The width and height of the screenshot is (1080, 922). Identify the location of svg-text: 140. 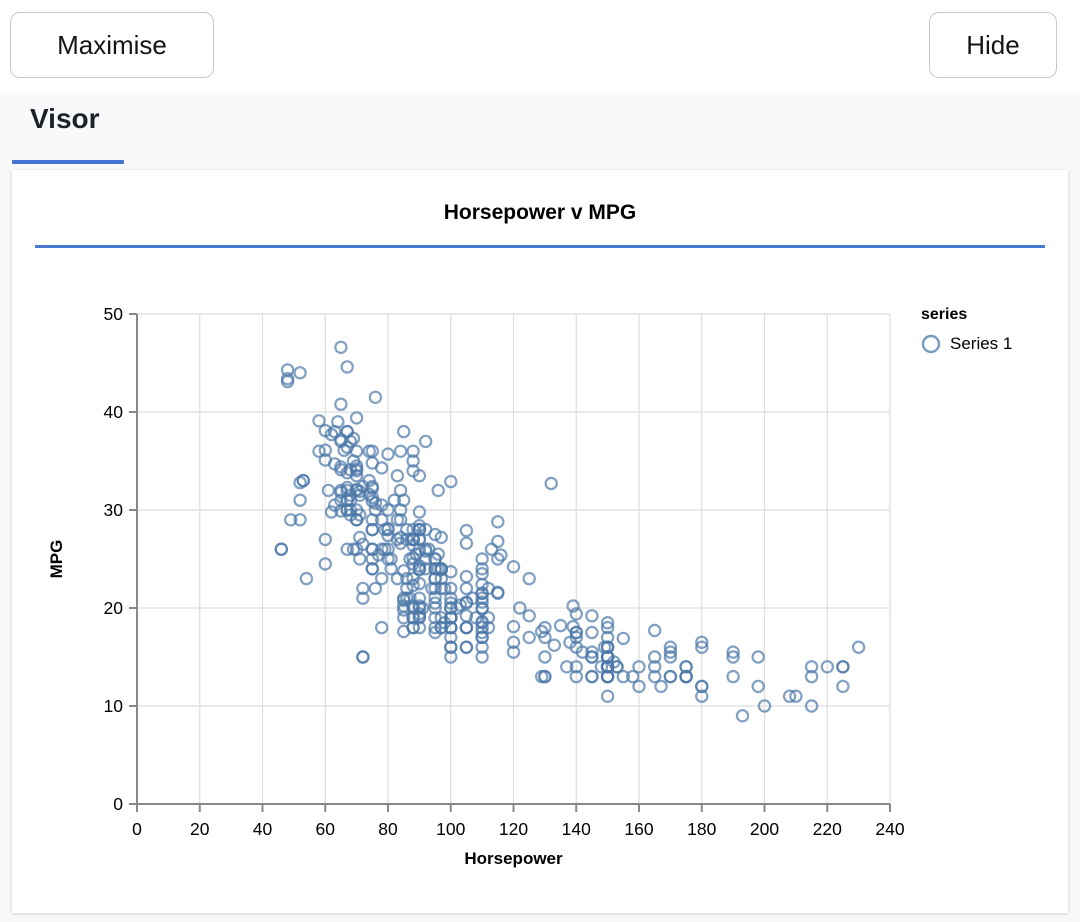
(576, 829).